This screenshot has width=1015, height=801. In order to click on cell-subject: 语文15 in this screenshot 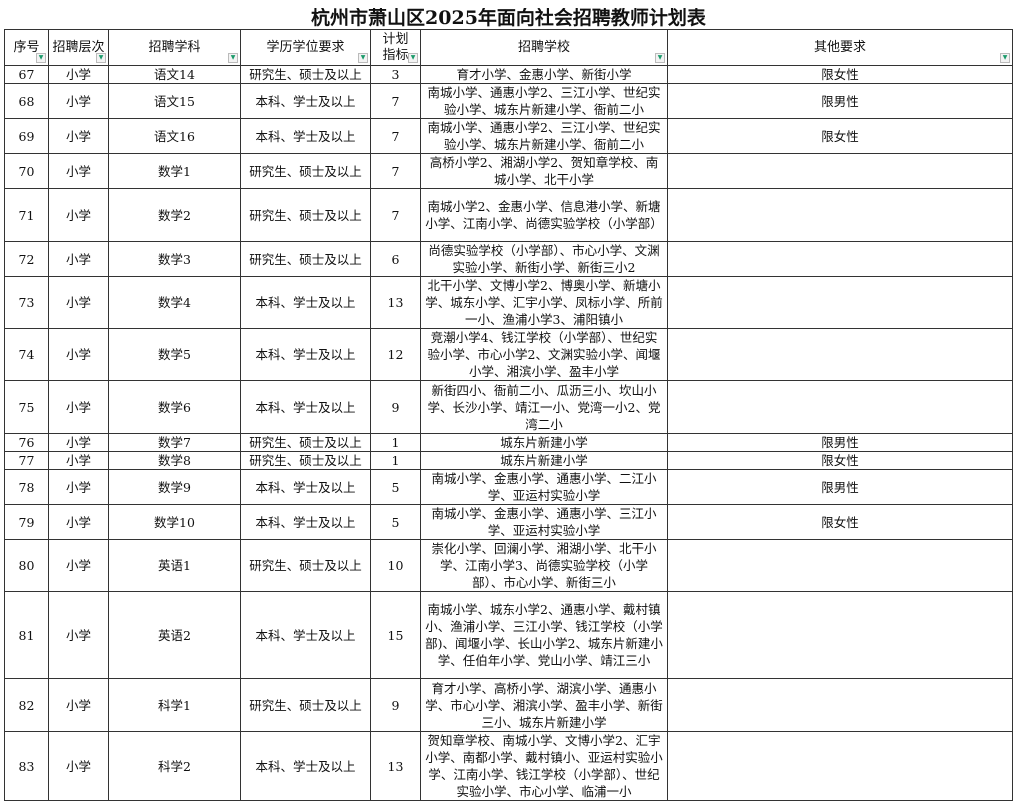, I will do `click(174, 101)`.